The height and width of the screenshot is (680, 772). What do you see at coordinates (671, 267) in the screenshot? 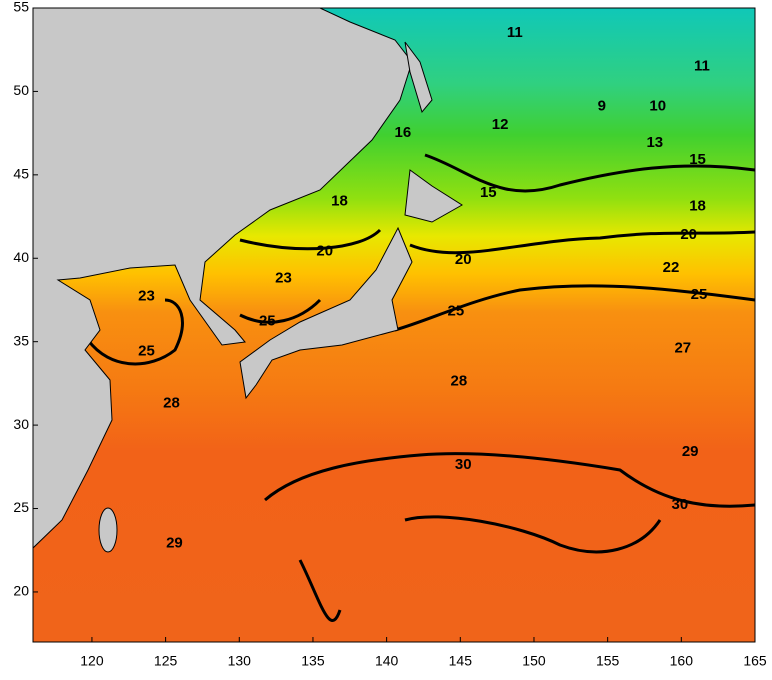
I see `contour-label: 22` at bounding box center [671, 267].